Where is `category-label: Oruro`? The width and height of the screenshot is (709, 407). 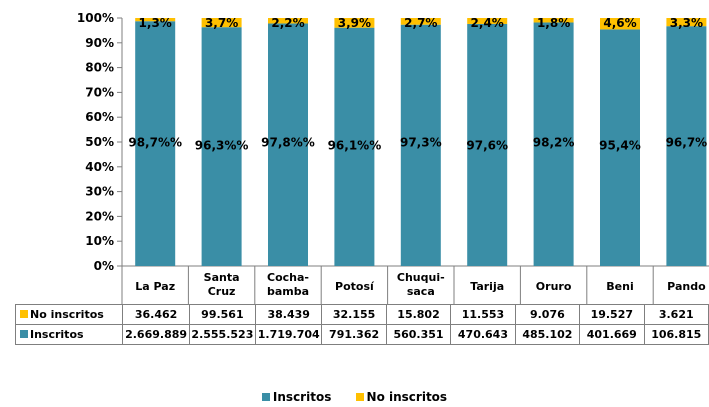 category-label: Oruro is located at coordinates (554, 286).